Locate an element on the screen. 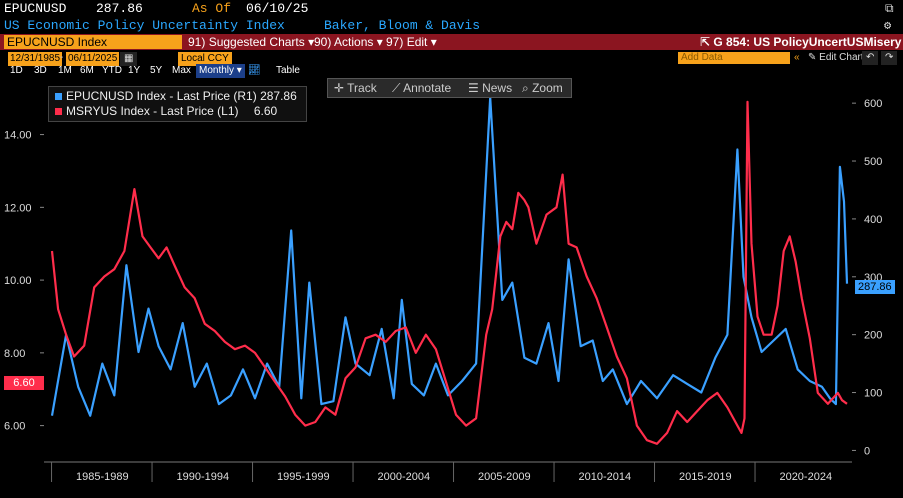  add-data-field: Add Data is located at coordinates (734, 58).